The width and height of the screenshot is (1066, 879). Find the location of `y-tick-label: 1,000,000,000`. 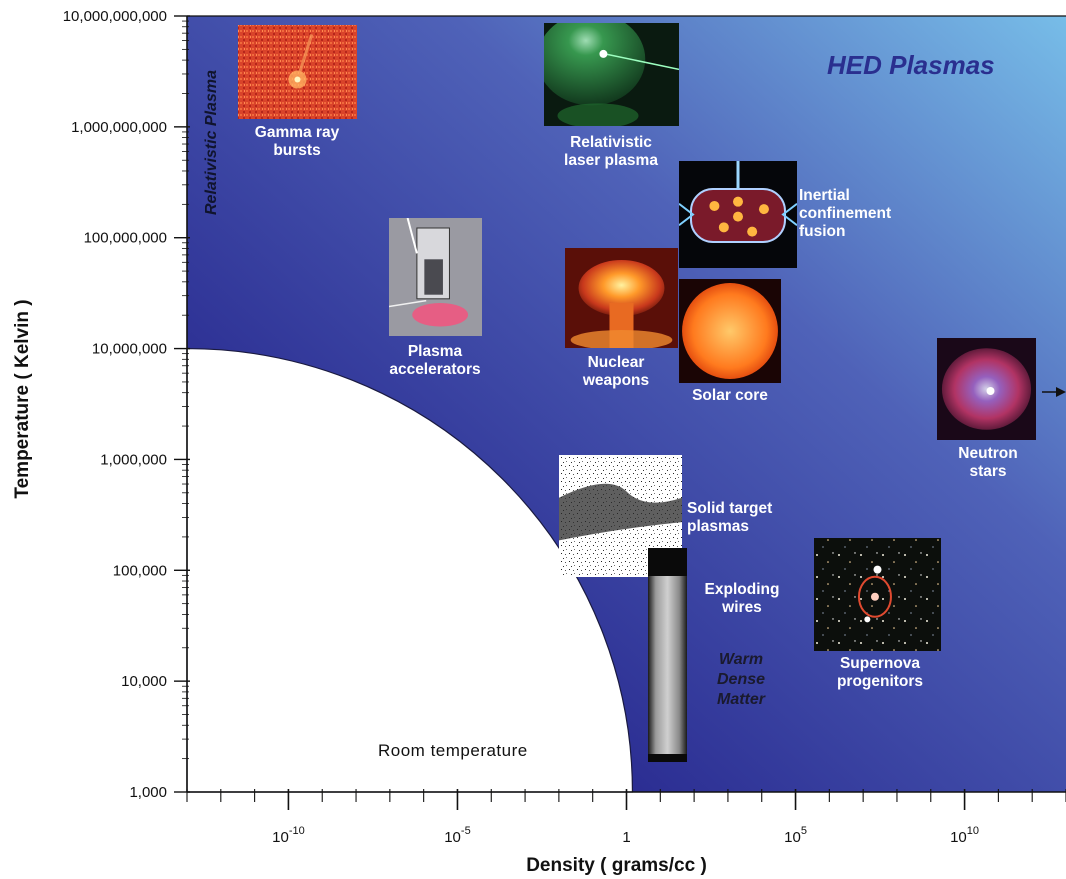

y-tick-label: 1,000,000,000 is located at coordinates (119, 127).